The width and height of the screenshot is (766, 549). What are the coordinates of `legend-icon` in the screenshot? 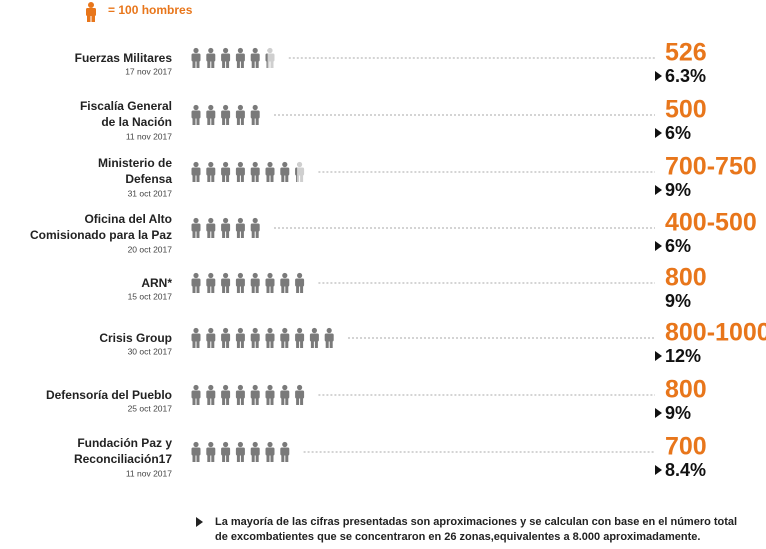 It's located at (91, 12).